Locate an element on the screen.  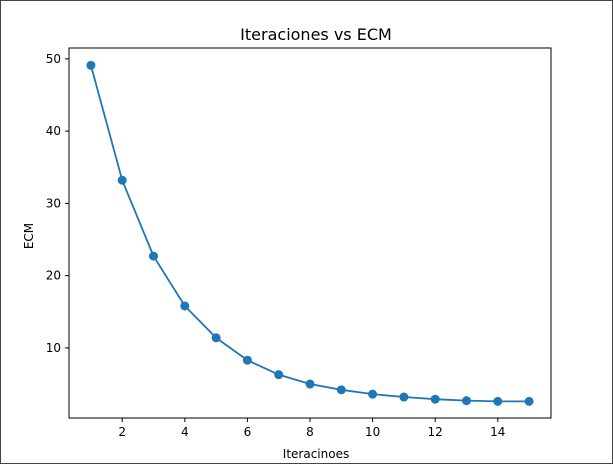
x-tick-label: 6 is located at coordinates (248, 432).